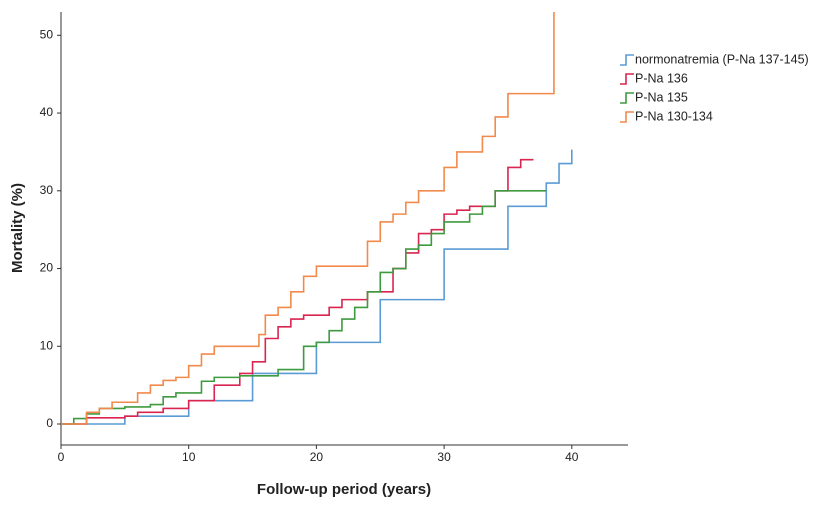 The width and height of the screenshot is (831, 507). Describe the element at coordinates (17, 228) in the screenshot. I see `y-axis-title: Mortality (%)` at that location.